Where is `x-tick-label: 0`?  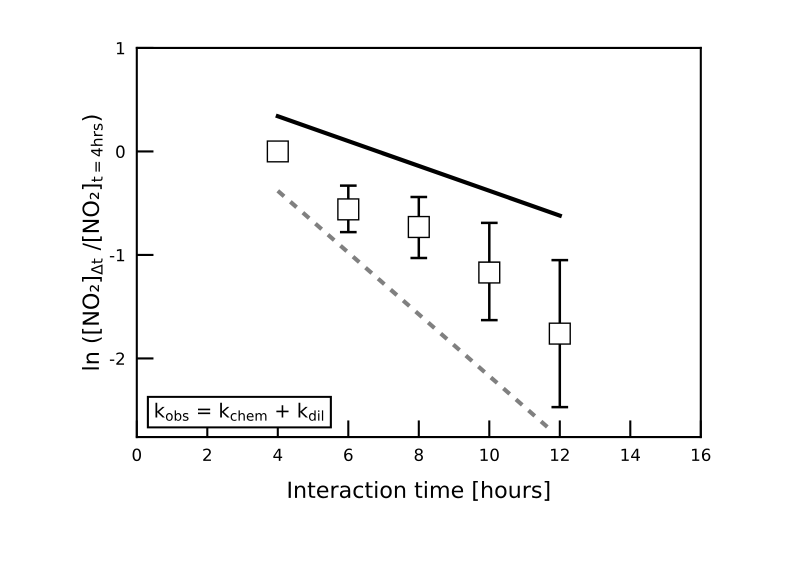
x-tick-label: 0 is located at coordinates (136, 455).